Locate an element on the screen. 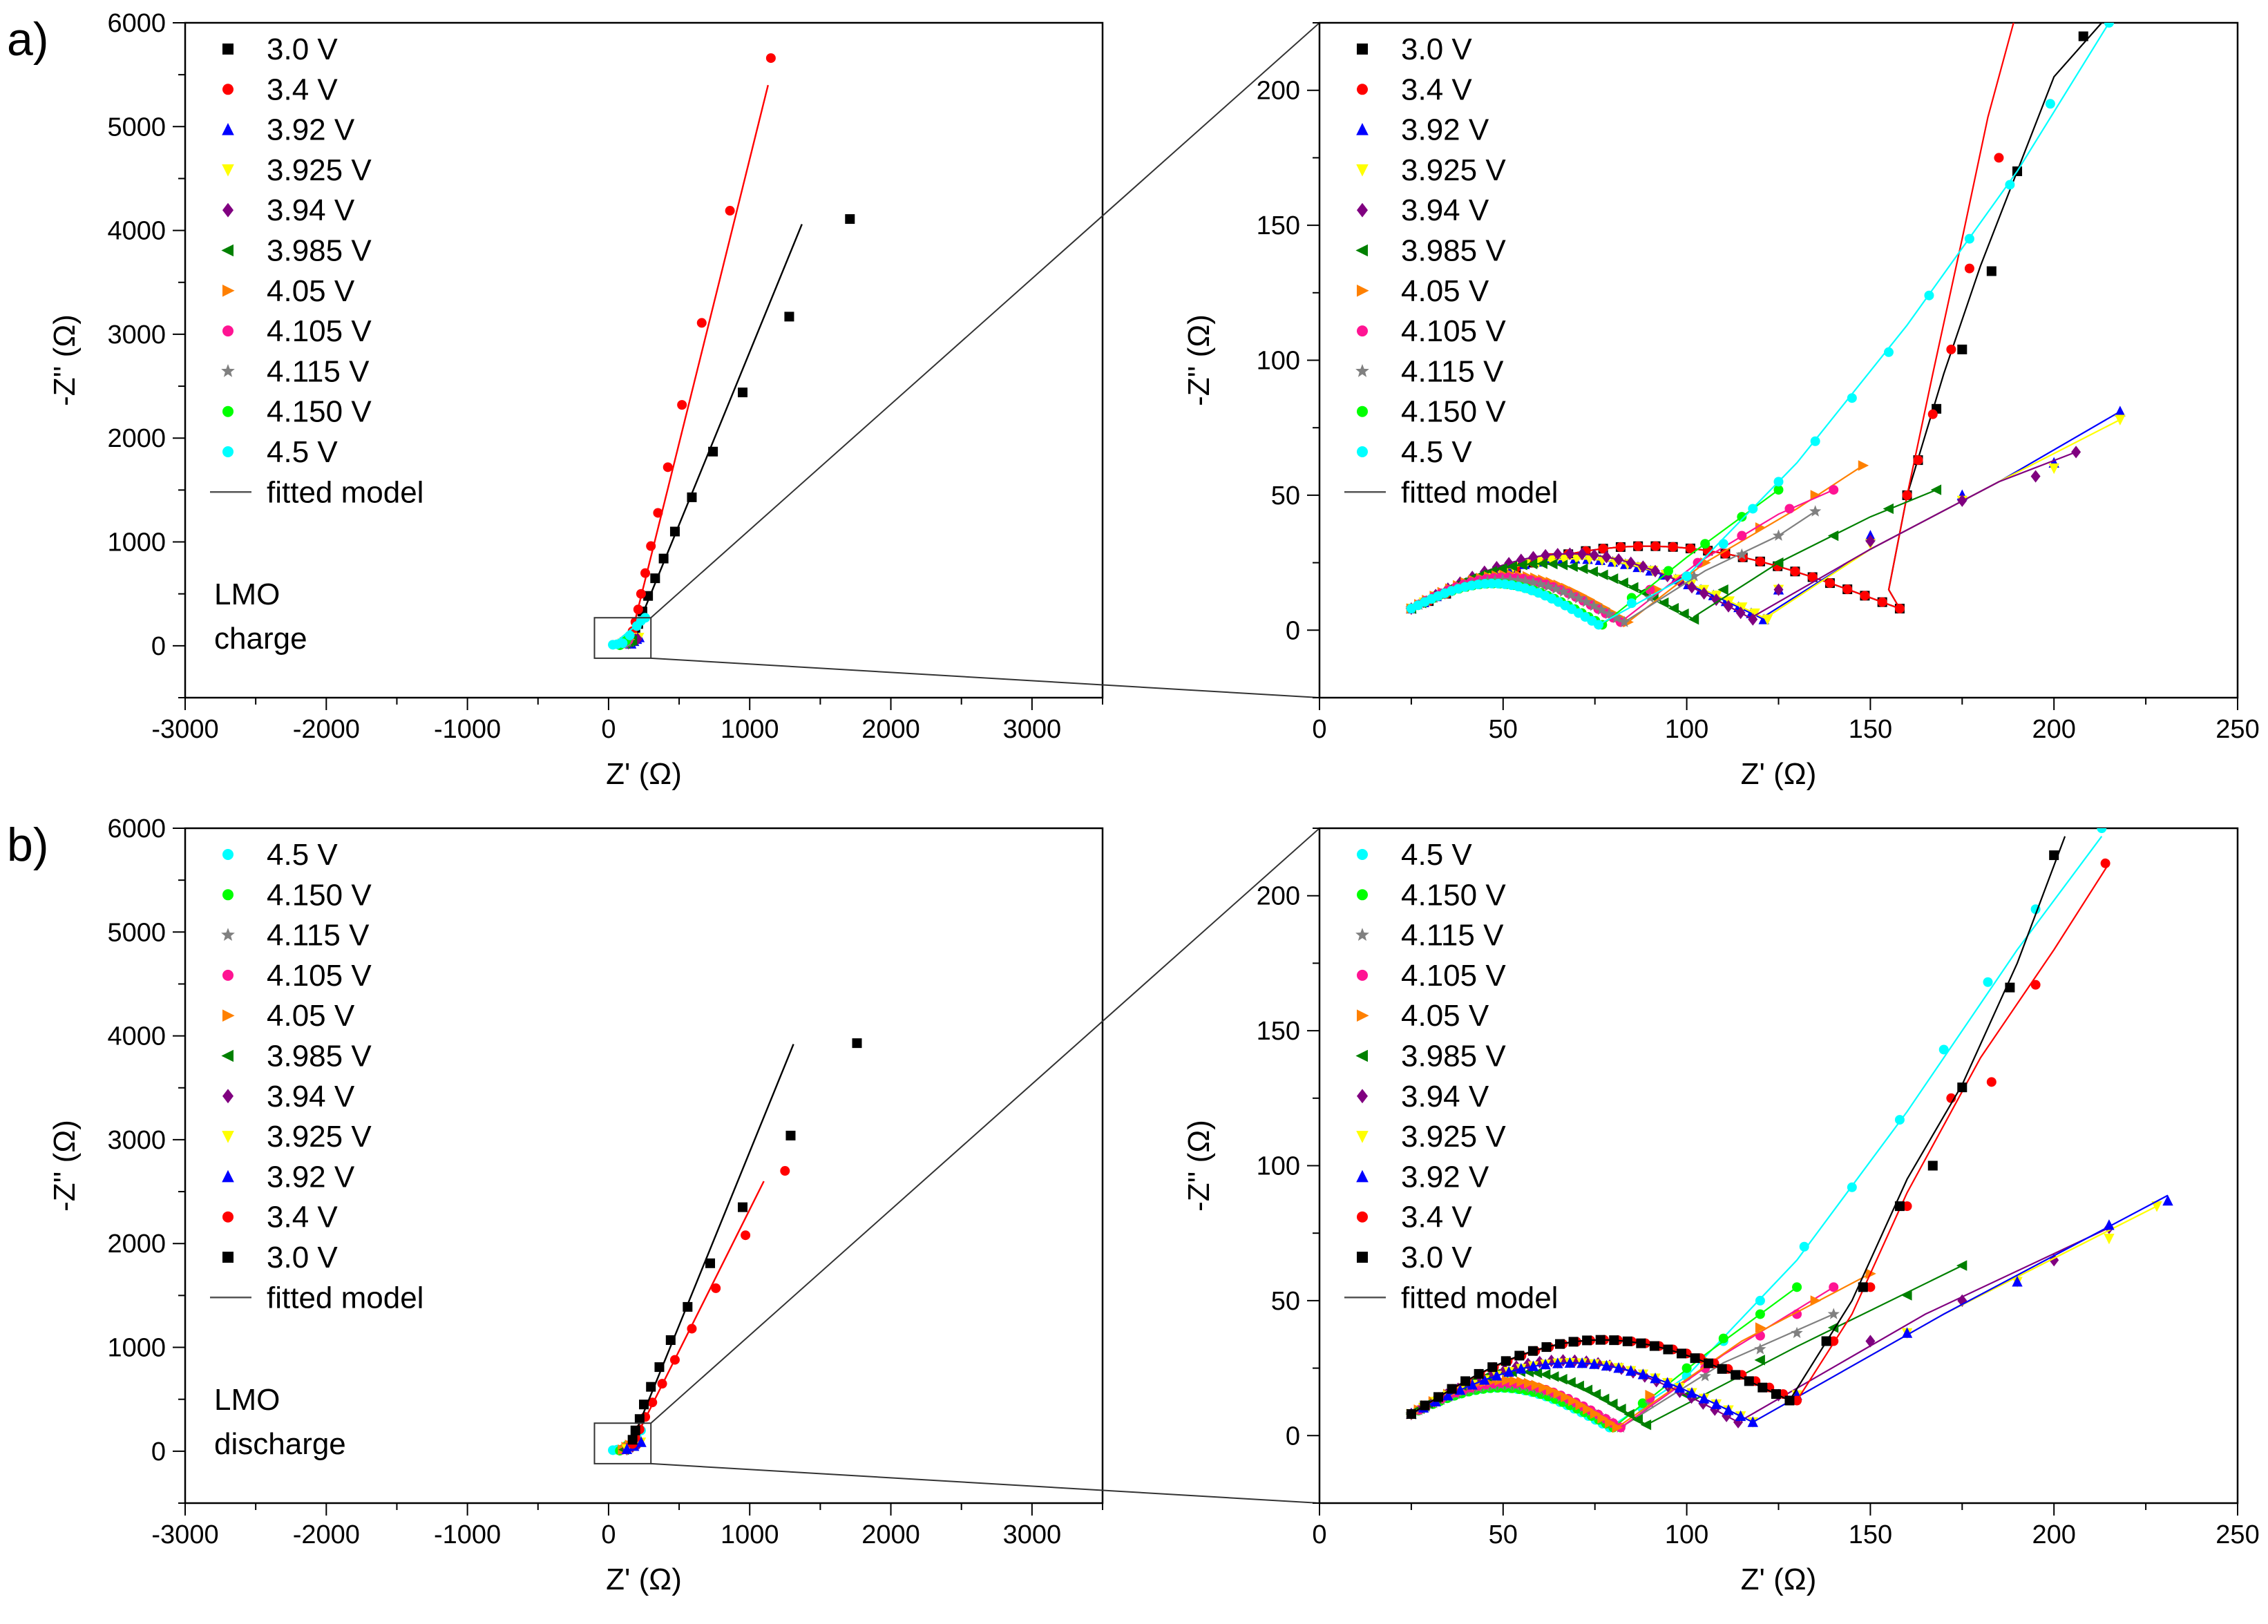 This screenshot has height=1624, width=2268. y-axis-label: -Z'' (Ω) is located at coordinates (65, 1166).